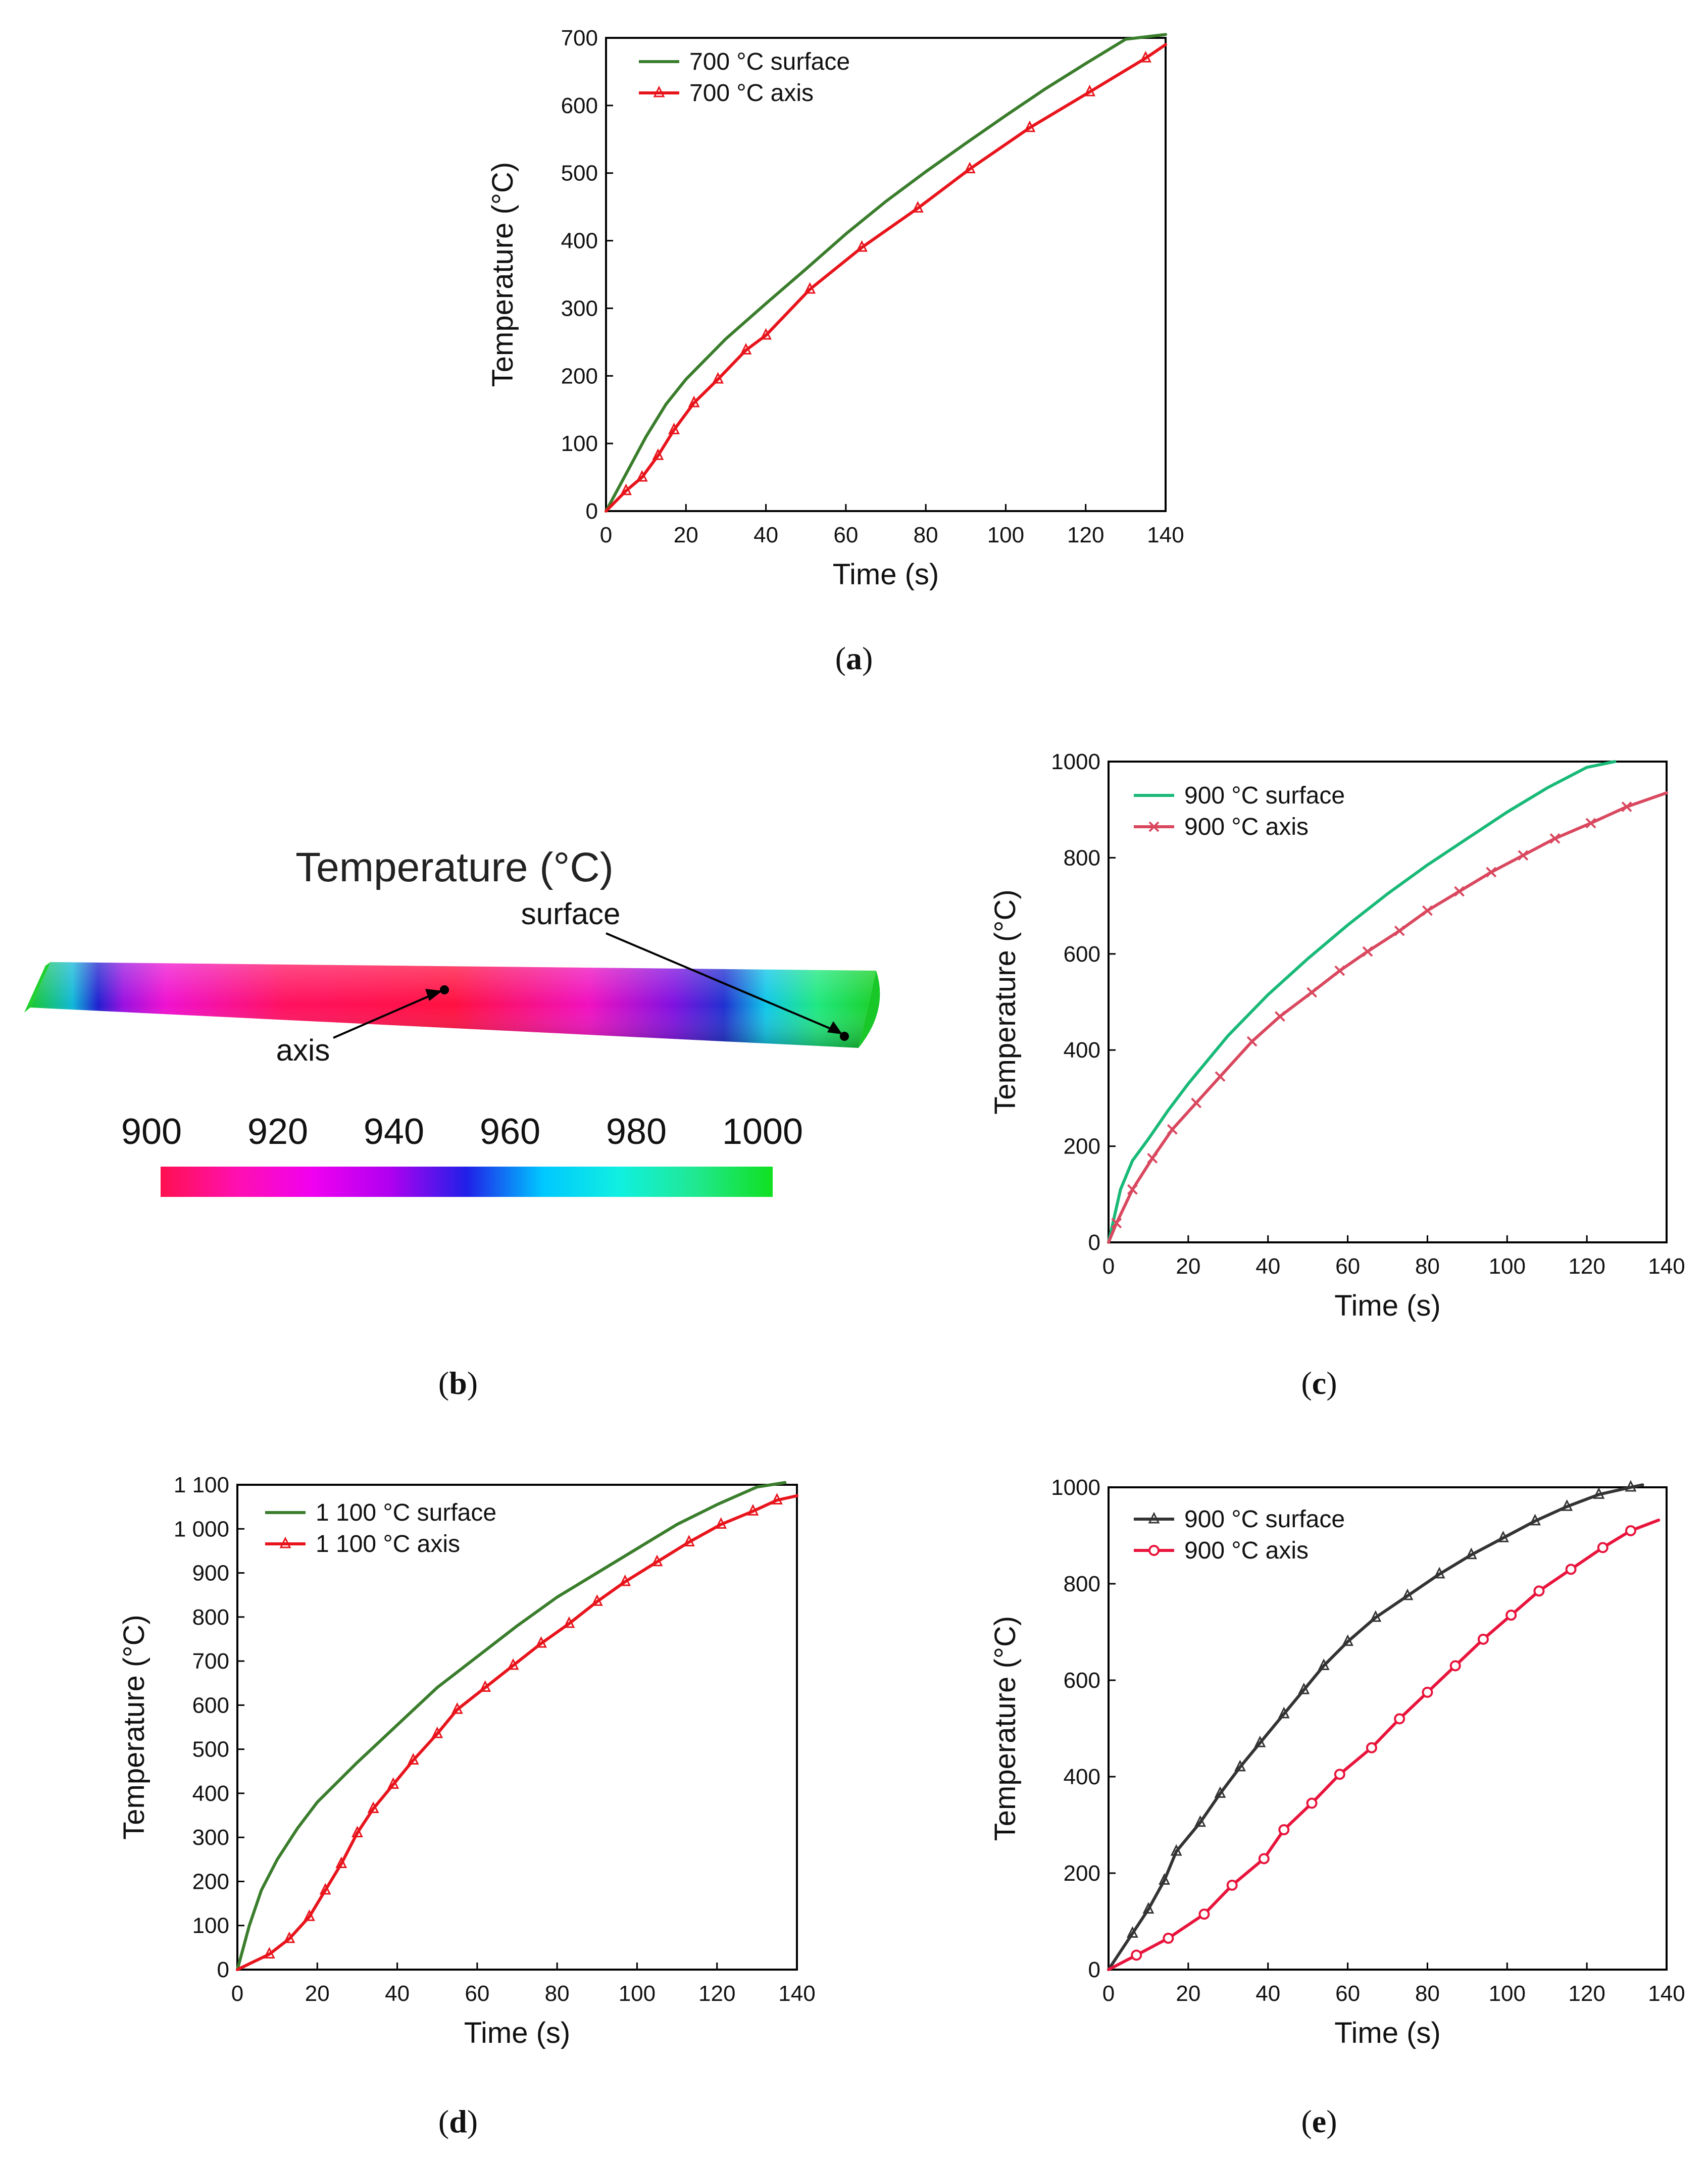  I want to click on panel-label-c: (c), so click(1319, 1383).